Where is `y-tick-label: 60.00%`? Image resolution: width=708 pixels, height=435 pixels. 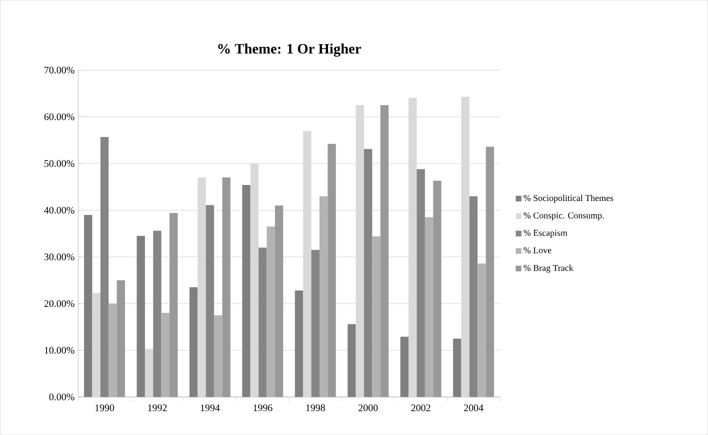 y-tick-label: 60.00% is located at coordinates (59, 116).